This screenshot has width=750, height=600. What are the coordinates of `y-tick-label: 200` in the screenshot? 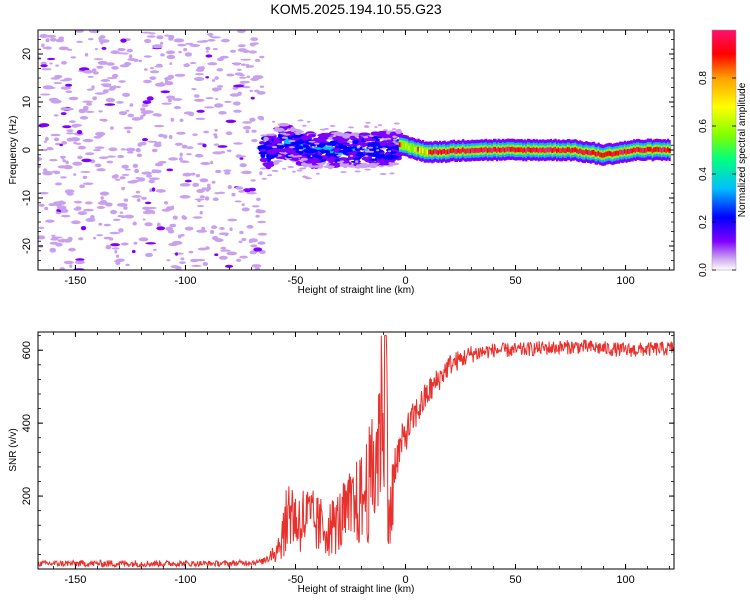 It's located at (27, 496).